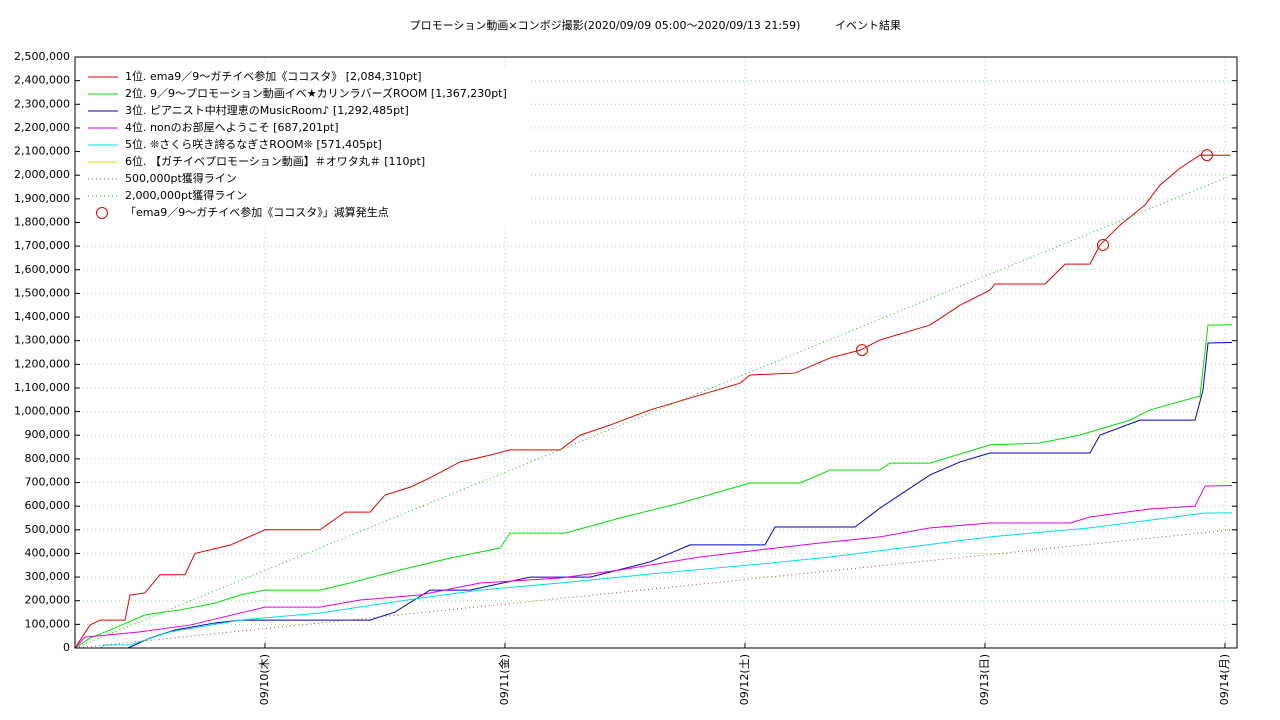  Describe the element at coordinates (42, 316) in the screenshot. I see `y-tick-label: 1,400,000` at that location.